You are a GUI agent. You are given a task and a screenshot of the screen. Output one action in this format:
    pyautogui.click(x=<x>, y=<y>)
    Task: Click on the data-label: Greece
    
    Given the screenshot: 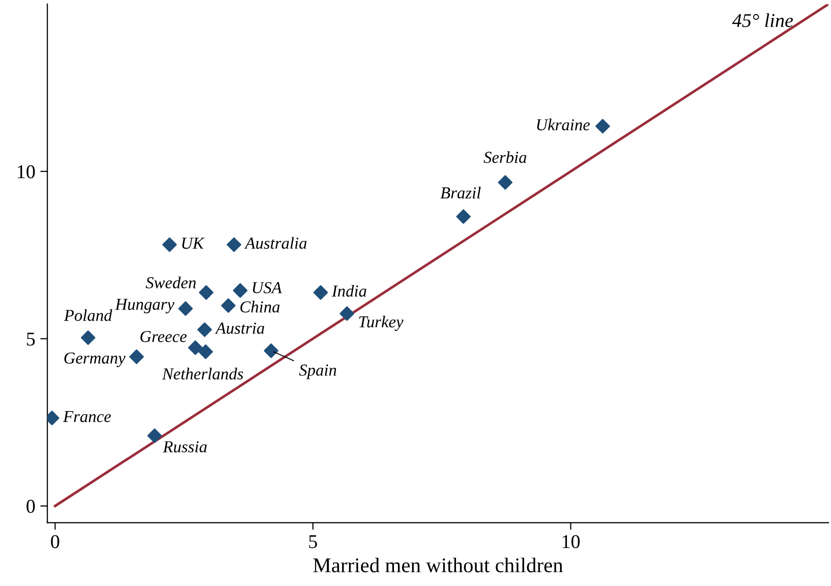 What is the action you would take?
    pyautogui.click(x=163, y=336)
    